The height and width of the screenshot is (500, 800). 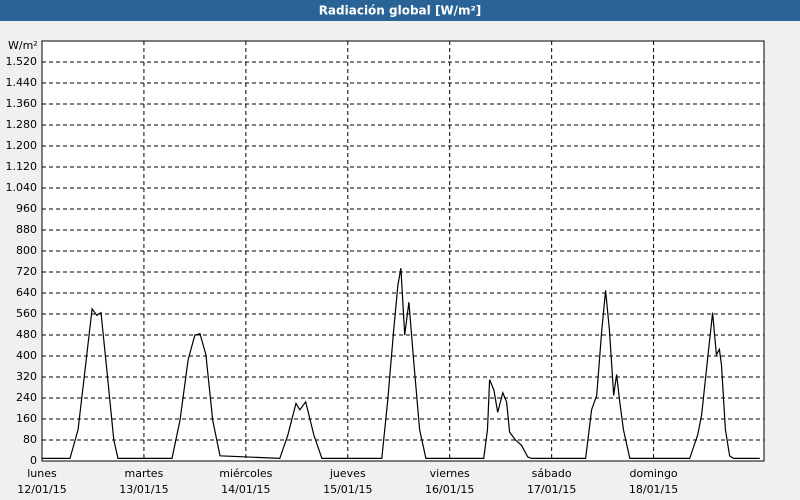 What do you see at coordinates (653, 473) in the screenshot?
I see `x-tick-label: domingo` at bounding box center [653, 473].